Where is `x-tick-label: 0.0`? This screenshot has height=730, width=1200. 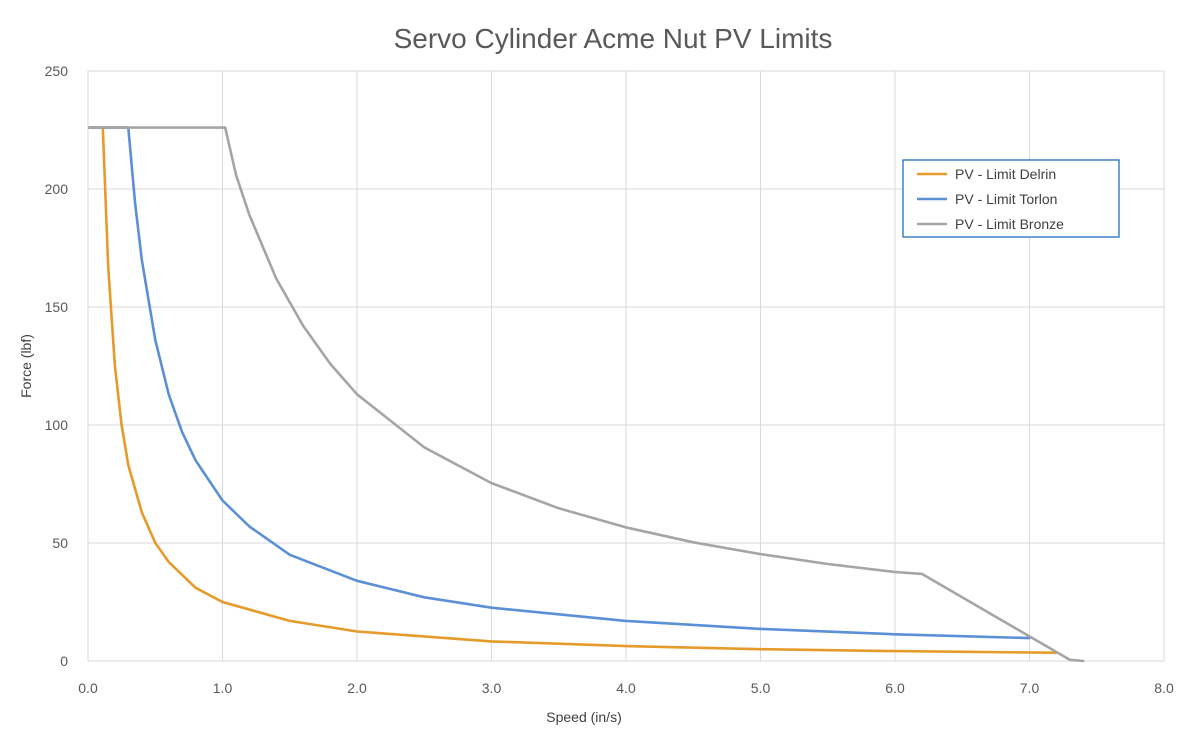
x-tick-label: 0.0 is located at coordinates (88, 688).